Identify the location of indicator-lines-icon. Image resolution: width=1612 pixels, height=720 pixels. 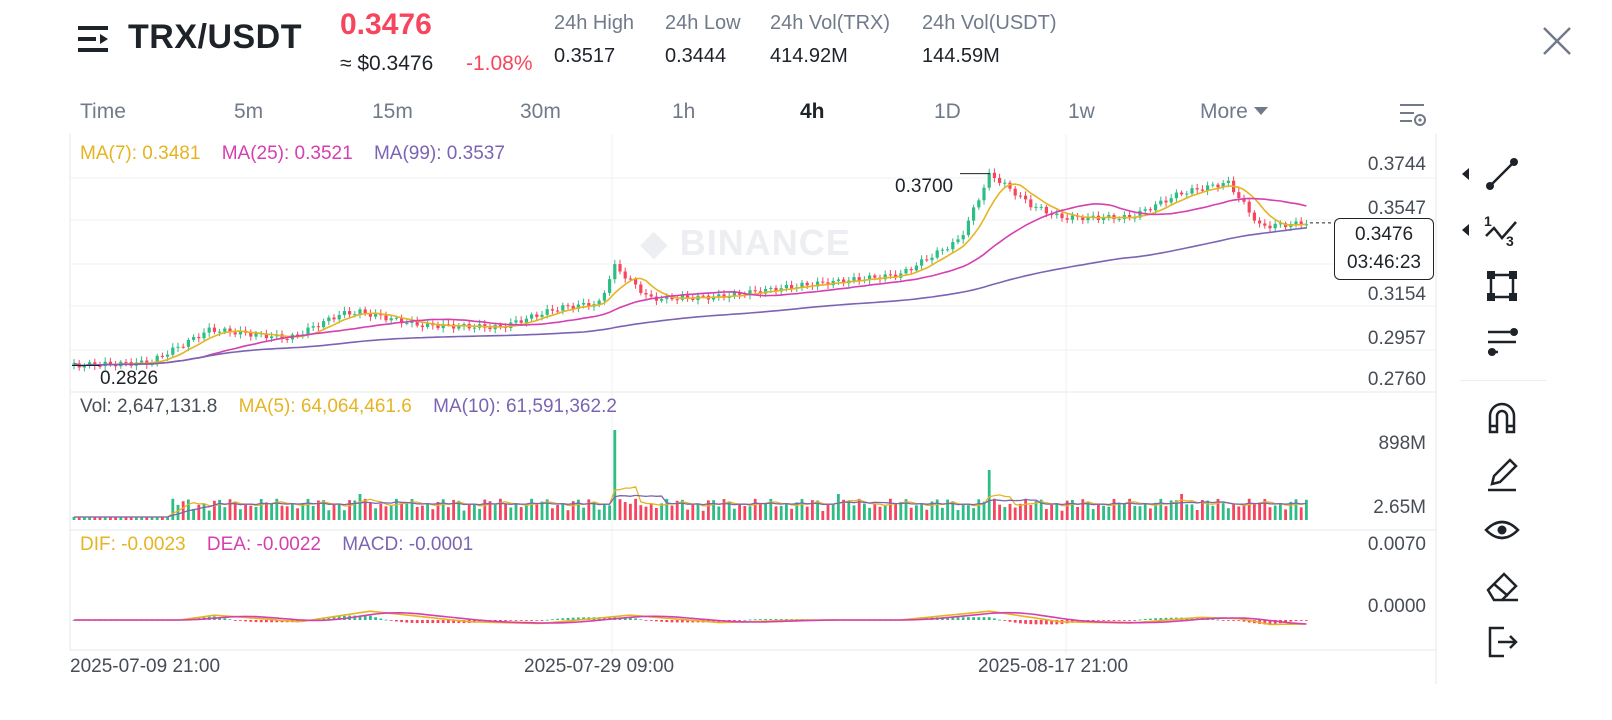
(1502, 342).